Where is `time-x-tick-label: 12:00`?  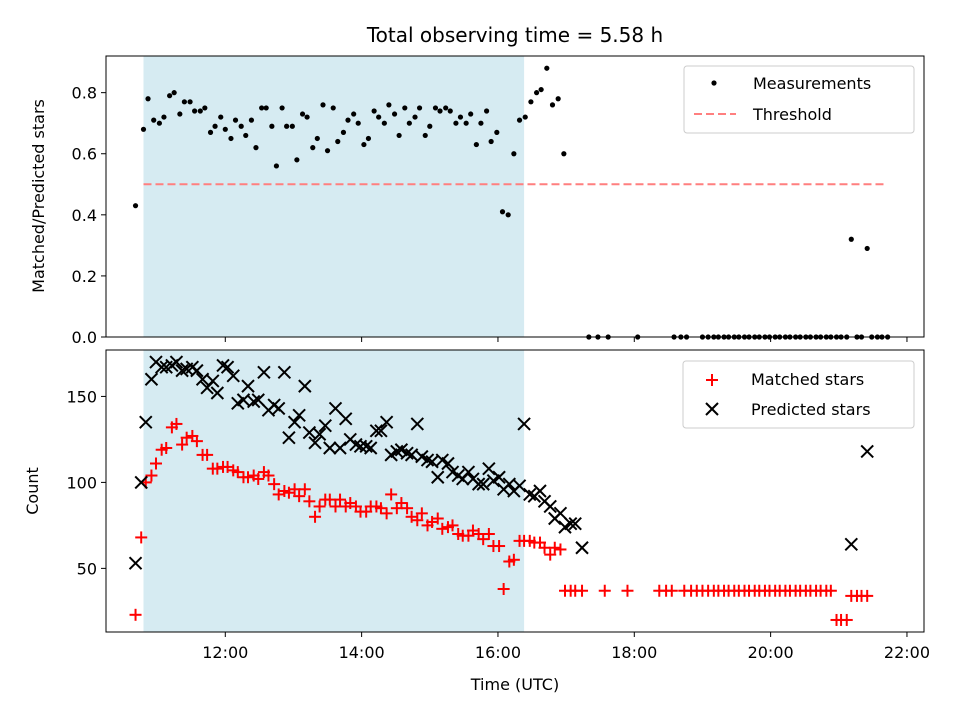 time-x-tick-label: 12:00 is located at coordinates (225, 652).